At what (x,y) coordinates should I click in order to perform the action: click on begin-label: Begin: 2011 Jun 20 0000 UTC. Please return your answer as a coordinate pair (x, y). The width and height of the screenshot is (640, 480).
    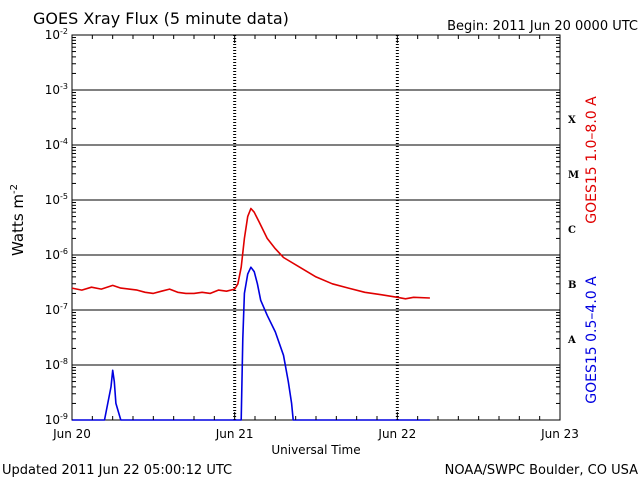
    Looking at the image, I should click on (542, 26).